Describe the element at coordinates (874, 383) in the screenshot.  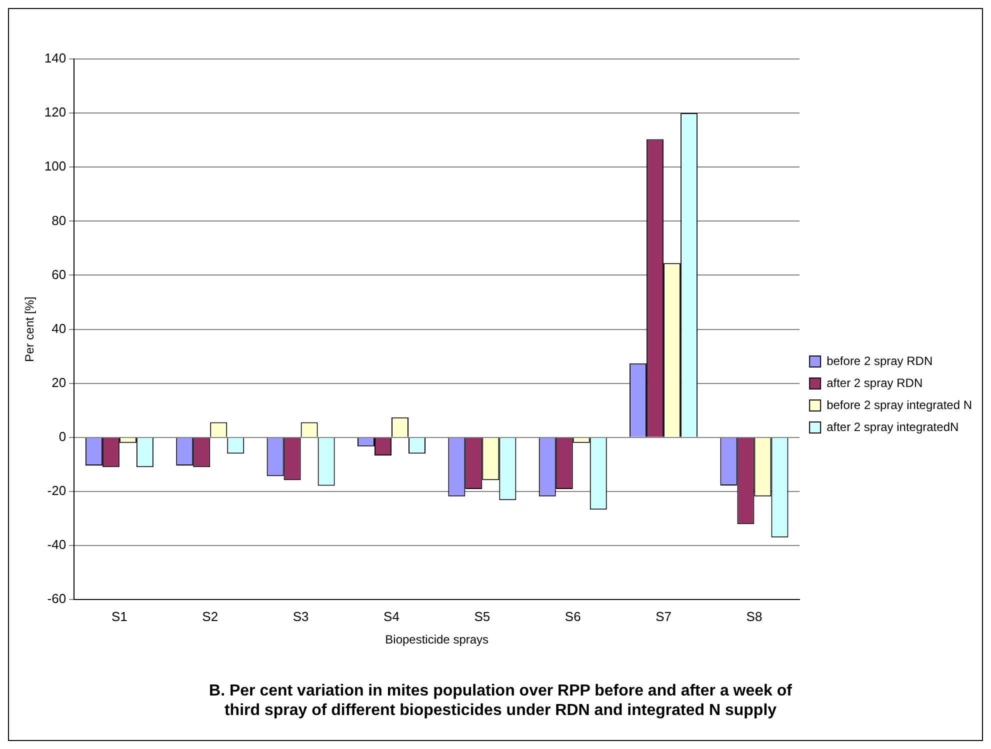
I see `legend-label: after 2 spray RDN` at that location.